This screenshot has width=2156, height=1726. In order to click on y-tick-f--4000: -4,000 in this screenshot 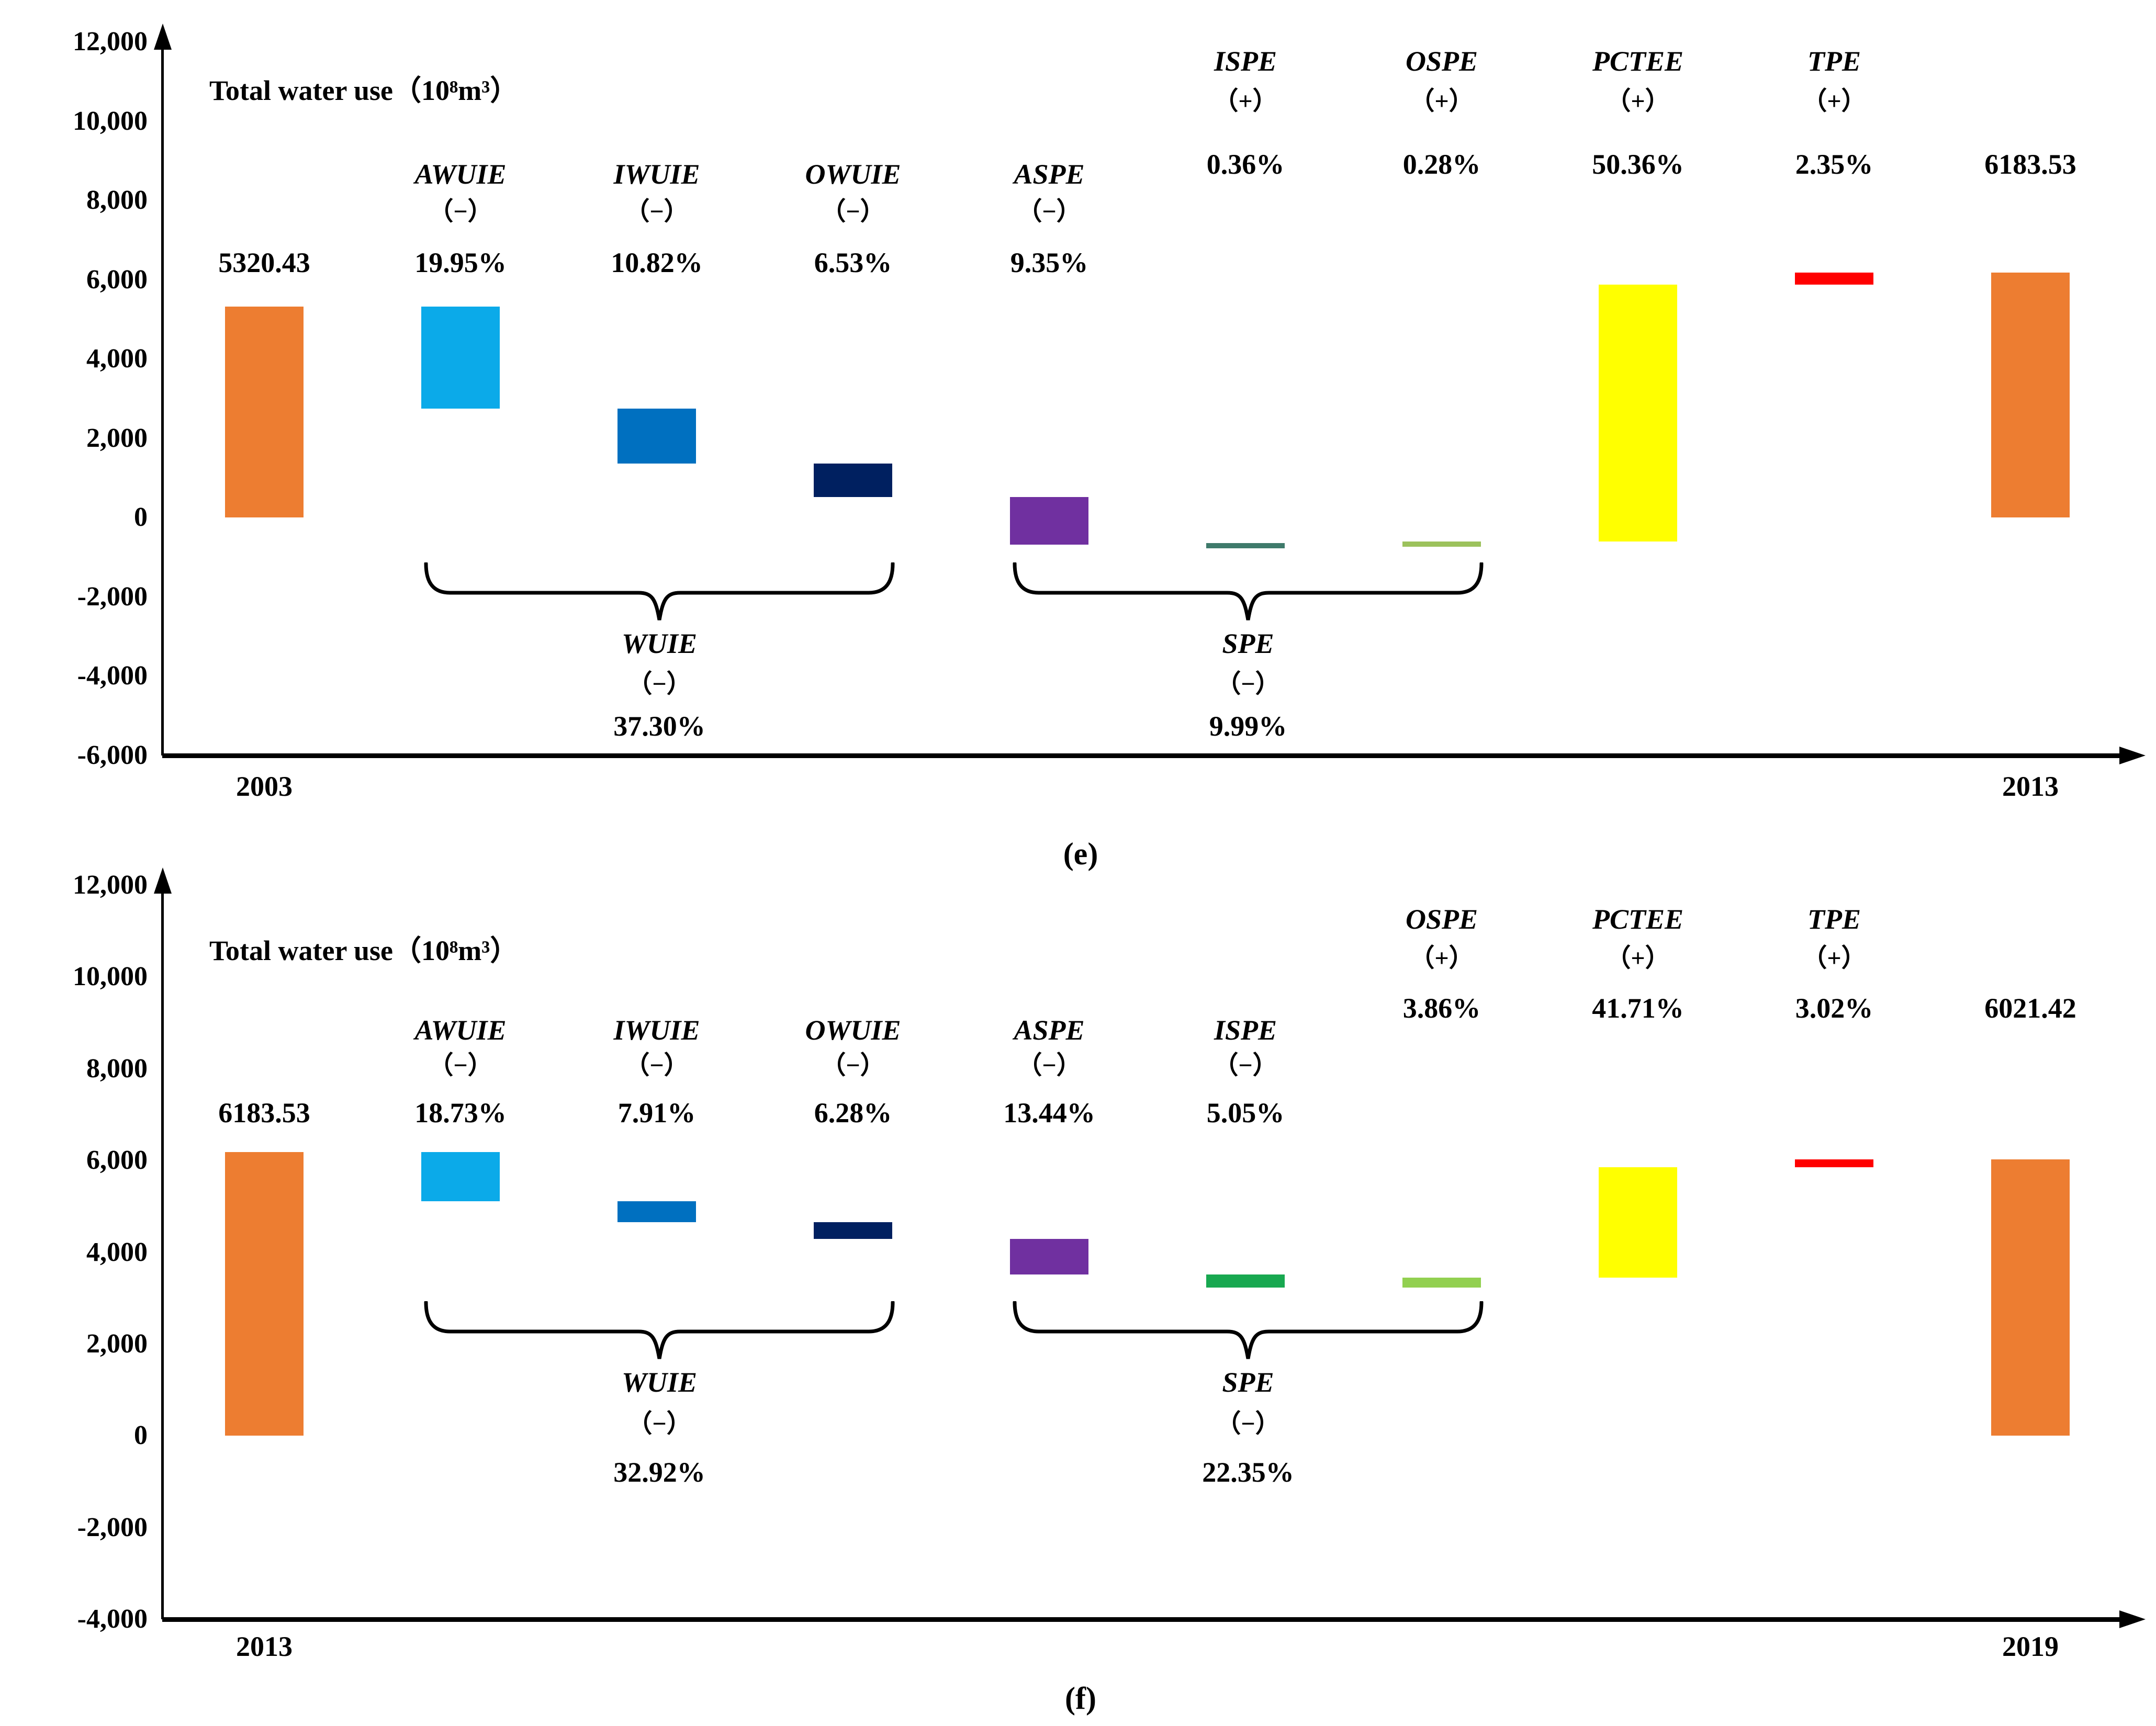, I will do `click(112, 1619)`.